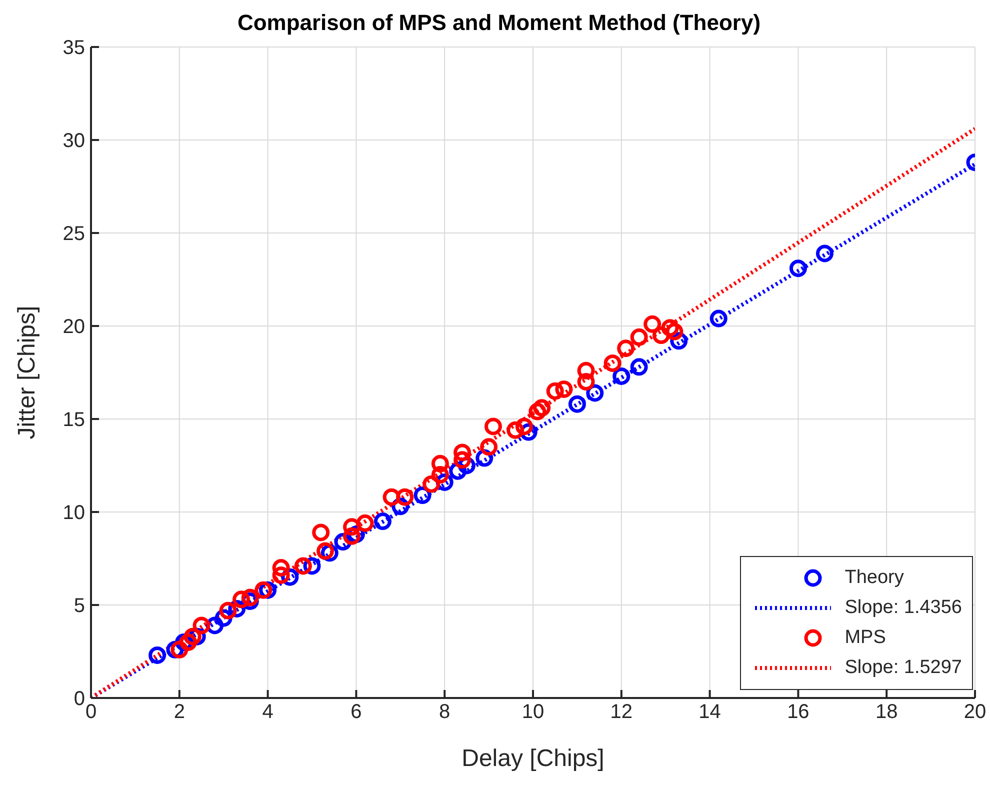 This screenshot has width=990, height=785. I want to click on legend-label: Slope: 1.4356, so click(903, 608).